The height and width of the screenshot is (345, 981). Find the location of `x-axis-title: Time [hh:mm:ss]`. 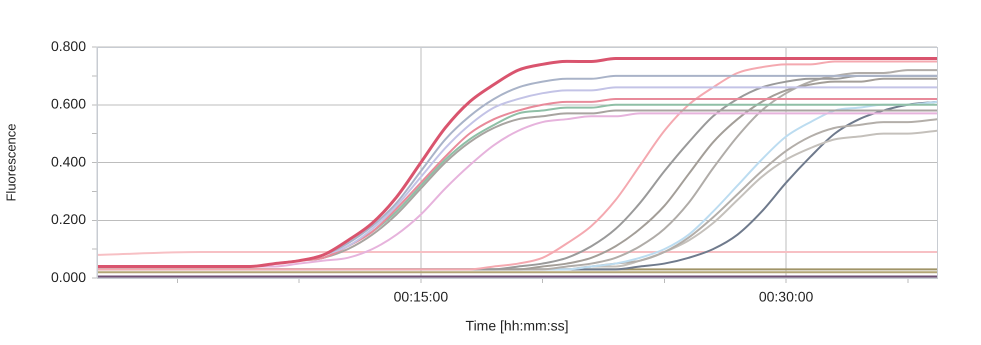

x-axis-title: Time [hh:mm:ss] is located at coordinates (517, 325).